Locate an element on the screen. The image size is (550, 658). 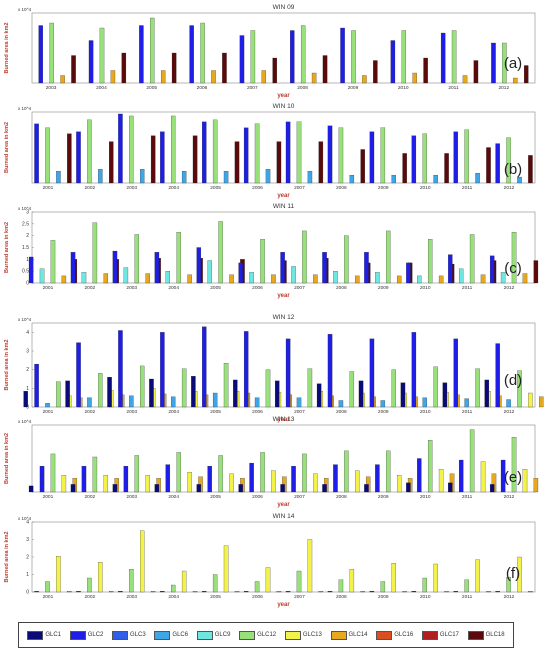
x-tick-label: 2004 is located at coordinates (173, 412).